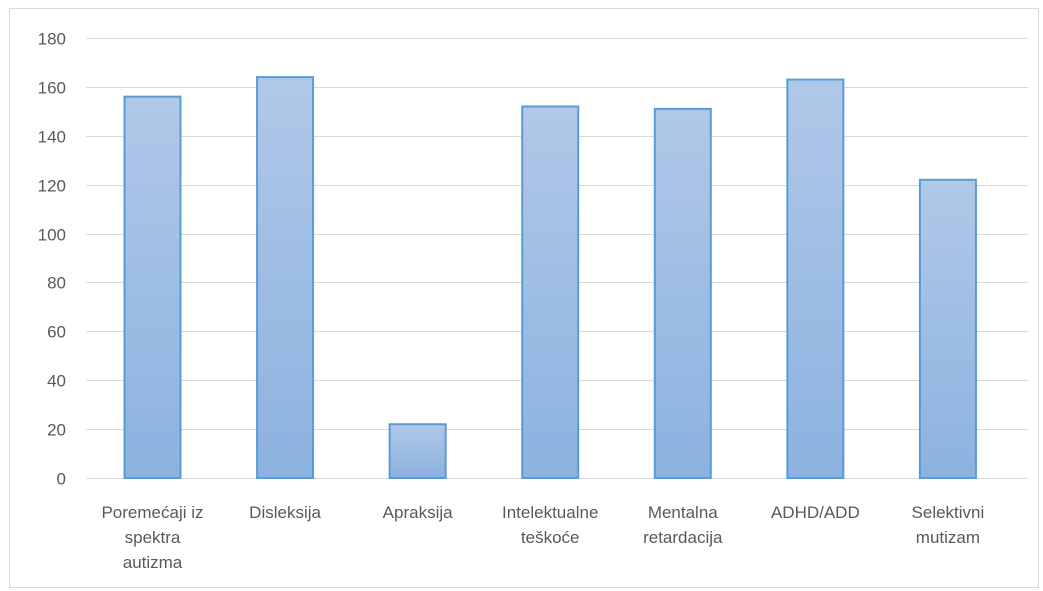 The height and width of the screenshot is (591, 1043). Describe the element at coordinates (52, 39) in the screenshot. I see `y-tick-label: 180` at that location.